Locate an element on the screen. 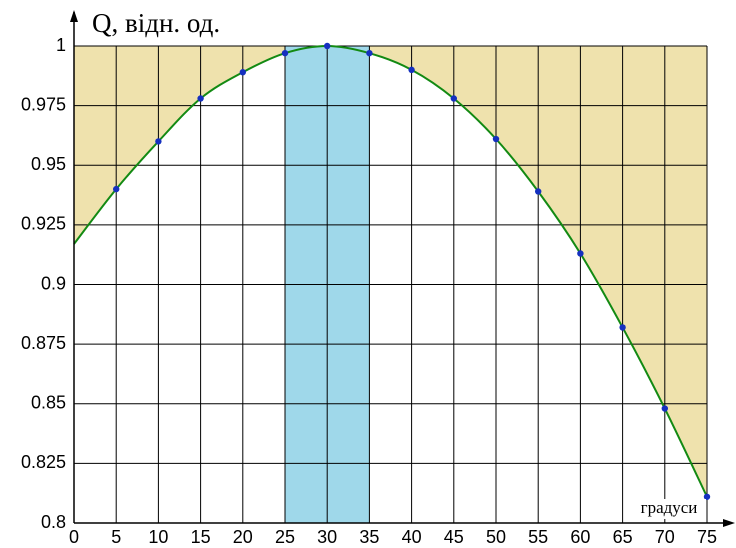 The height and width of the screenshot is (548, 736). y-tick-label: 0.95 is located at coordinates (48, 164).